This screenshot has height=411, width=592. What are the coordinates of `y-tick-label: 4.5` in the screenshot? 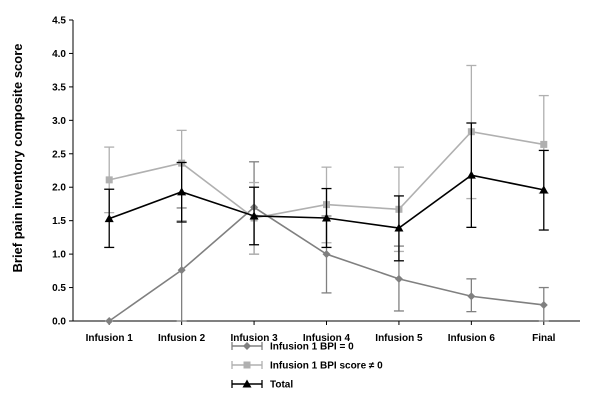 It's located at (59, 21).